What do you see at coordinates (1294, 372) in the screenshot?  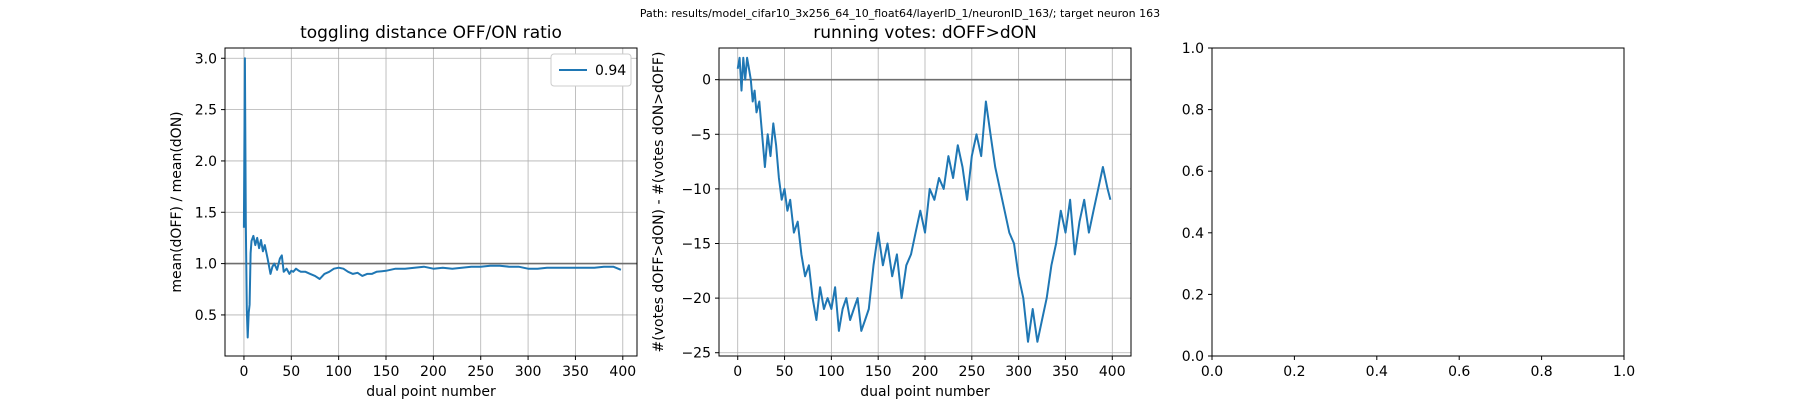 I see `x-tick-label: 0.2` at bounding box center [1294, 372].